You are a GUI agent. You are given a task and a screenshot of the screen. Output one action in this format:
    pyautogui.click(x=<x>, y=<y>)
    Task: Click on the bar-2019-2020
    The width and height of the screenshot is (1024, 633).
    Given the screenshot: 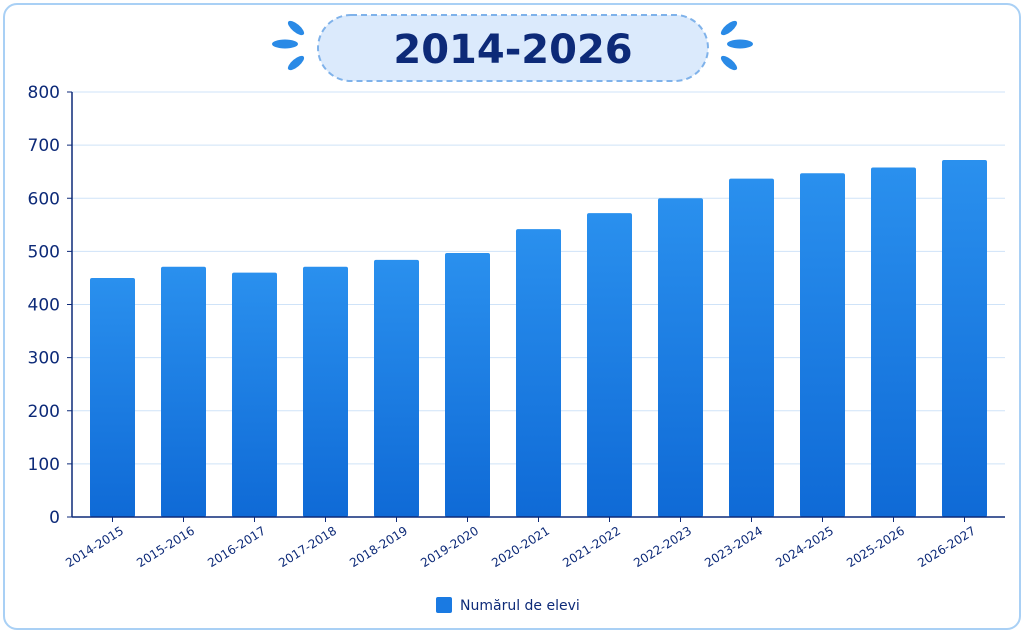 What is the action you would take?
    pyautogui.click(x=467, y=384)
    